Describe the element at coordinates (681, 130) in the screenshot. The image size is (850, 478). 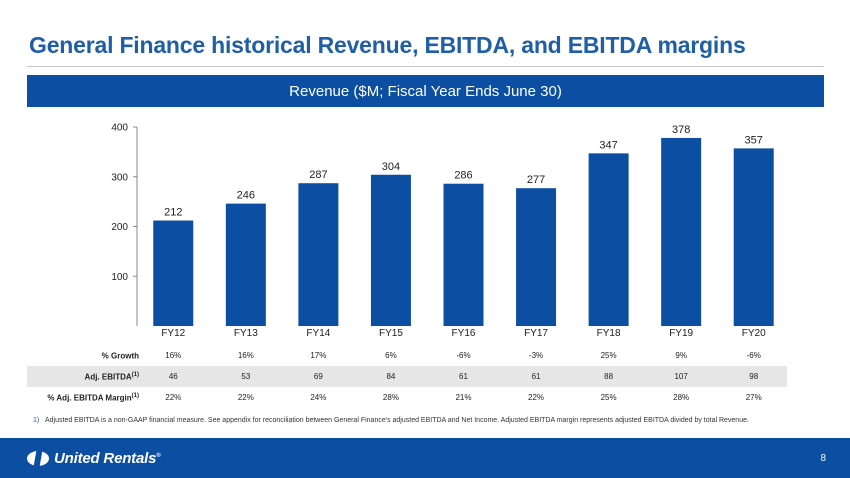
I see `data-label: 378` at that location.